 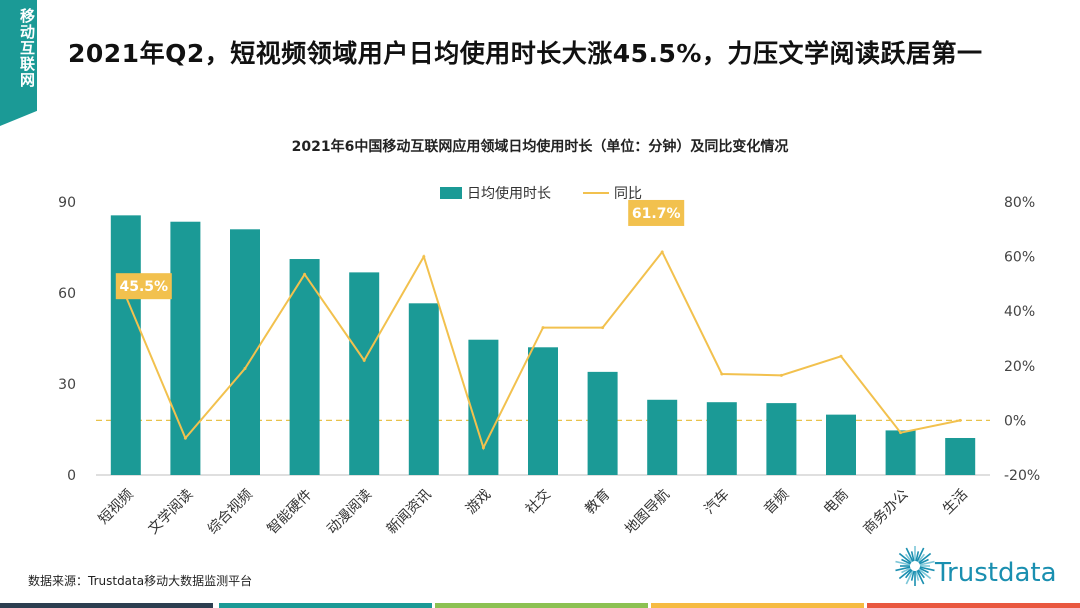 What do you see at coordinates (1015, 421) in the screenshot?
I see `y-right-tick-label: 0%` at bounding box center [1015, 421].